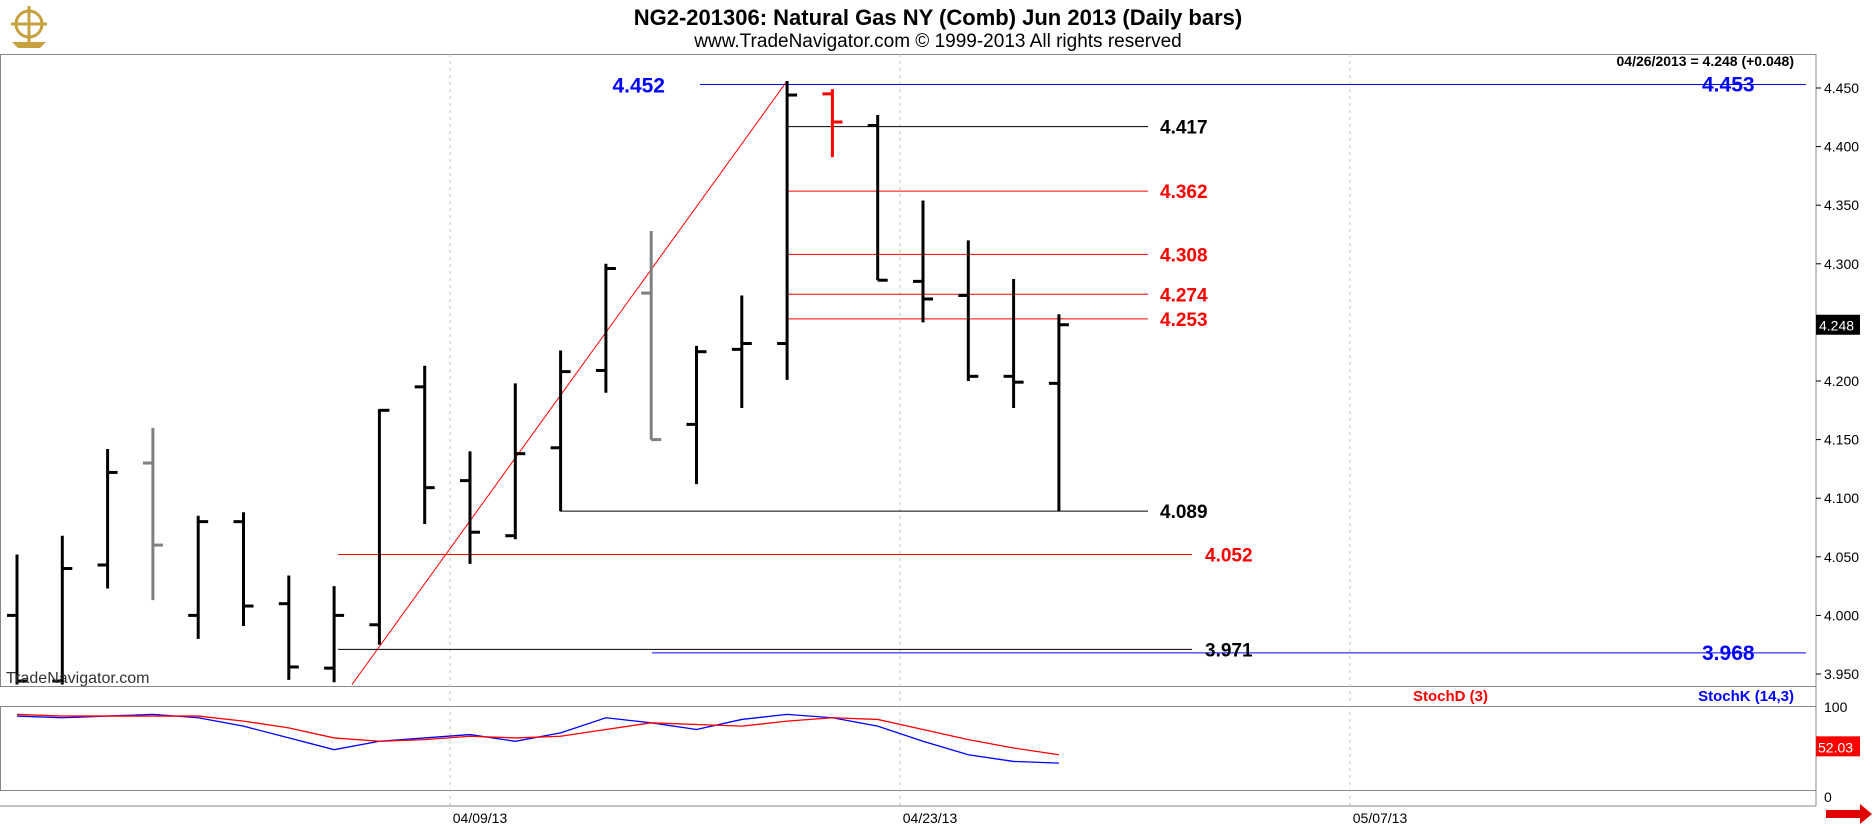 The height and width of the screenshot is (828, 1876). I want to click on scroll-right-arrow-icon, so click(1849, 814).